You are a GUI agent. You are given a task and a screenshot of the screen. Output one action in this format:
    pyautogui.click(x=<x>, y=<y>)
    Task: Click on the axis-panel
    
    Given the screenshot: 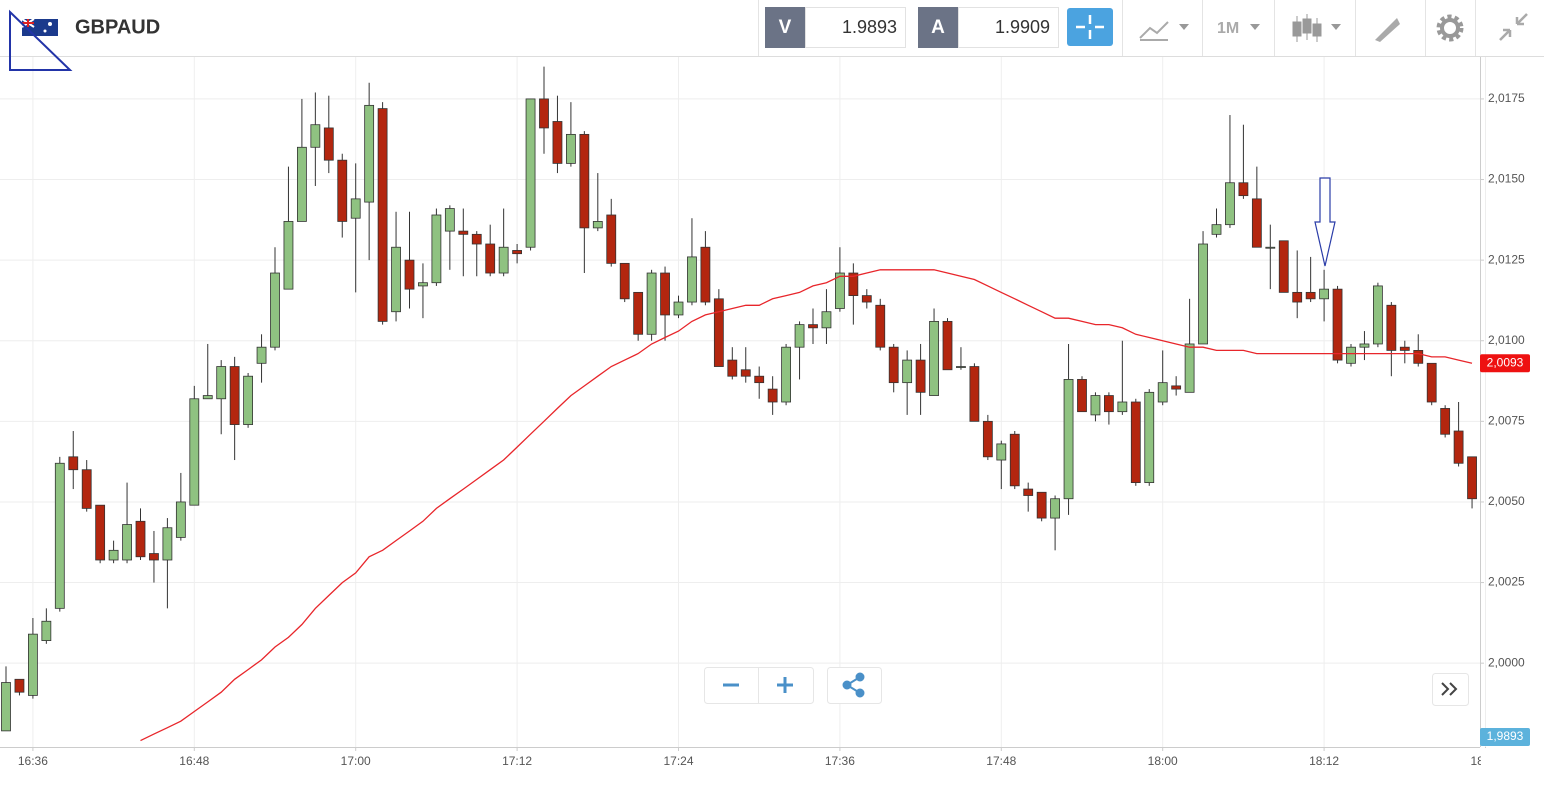 What is the action you would take?
    pyautogui.click(x=1512, y=766)
    